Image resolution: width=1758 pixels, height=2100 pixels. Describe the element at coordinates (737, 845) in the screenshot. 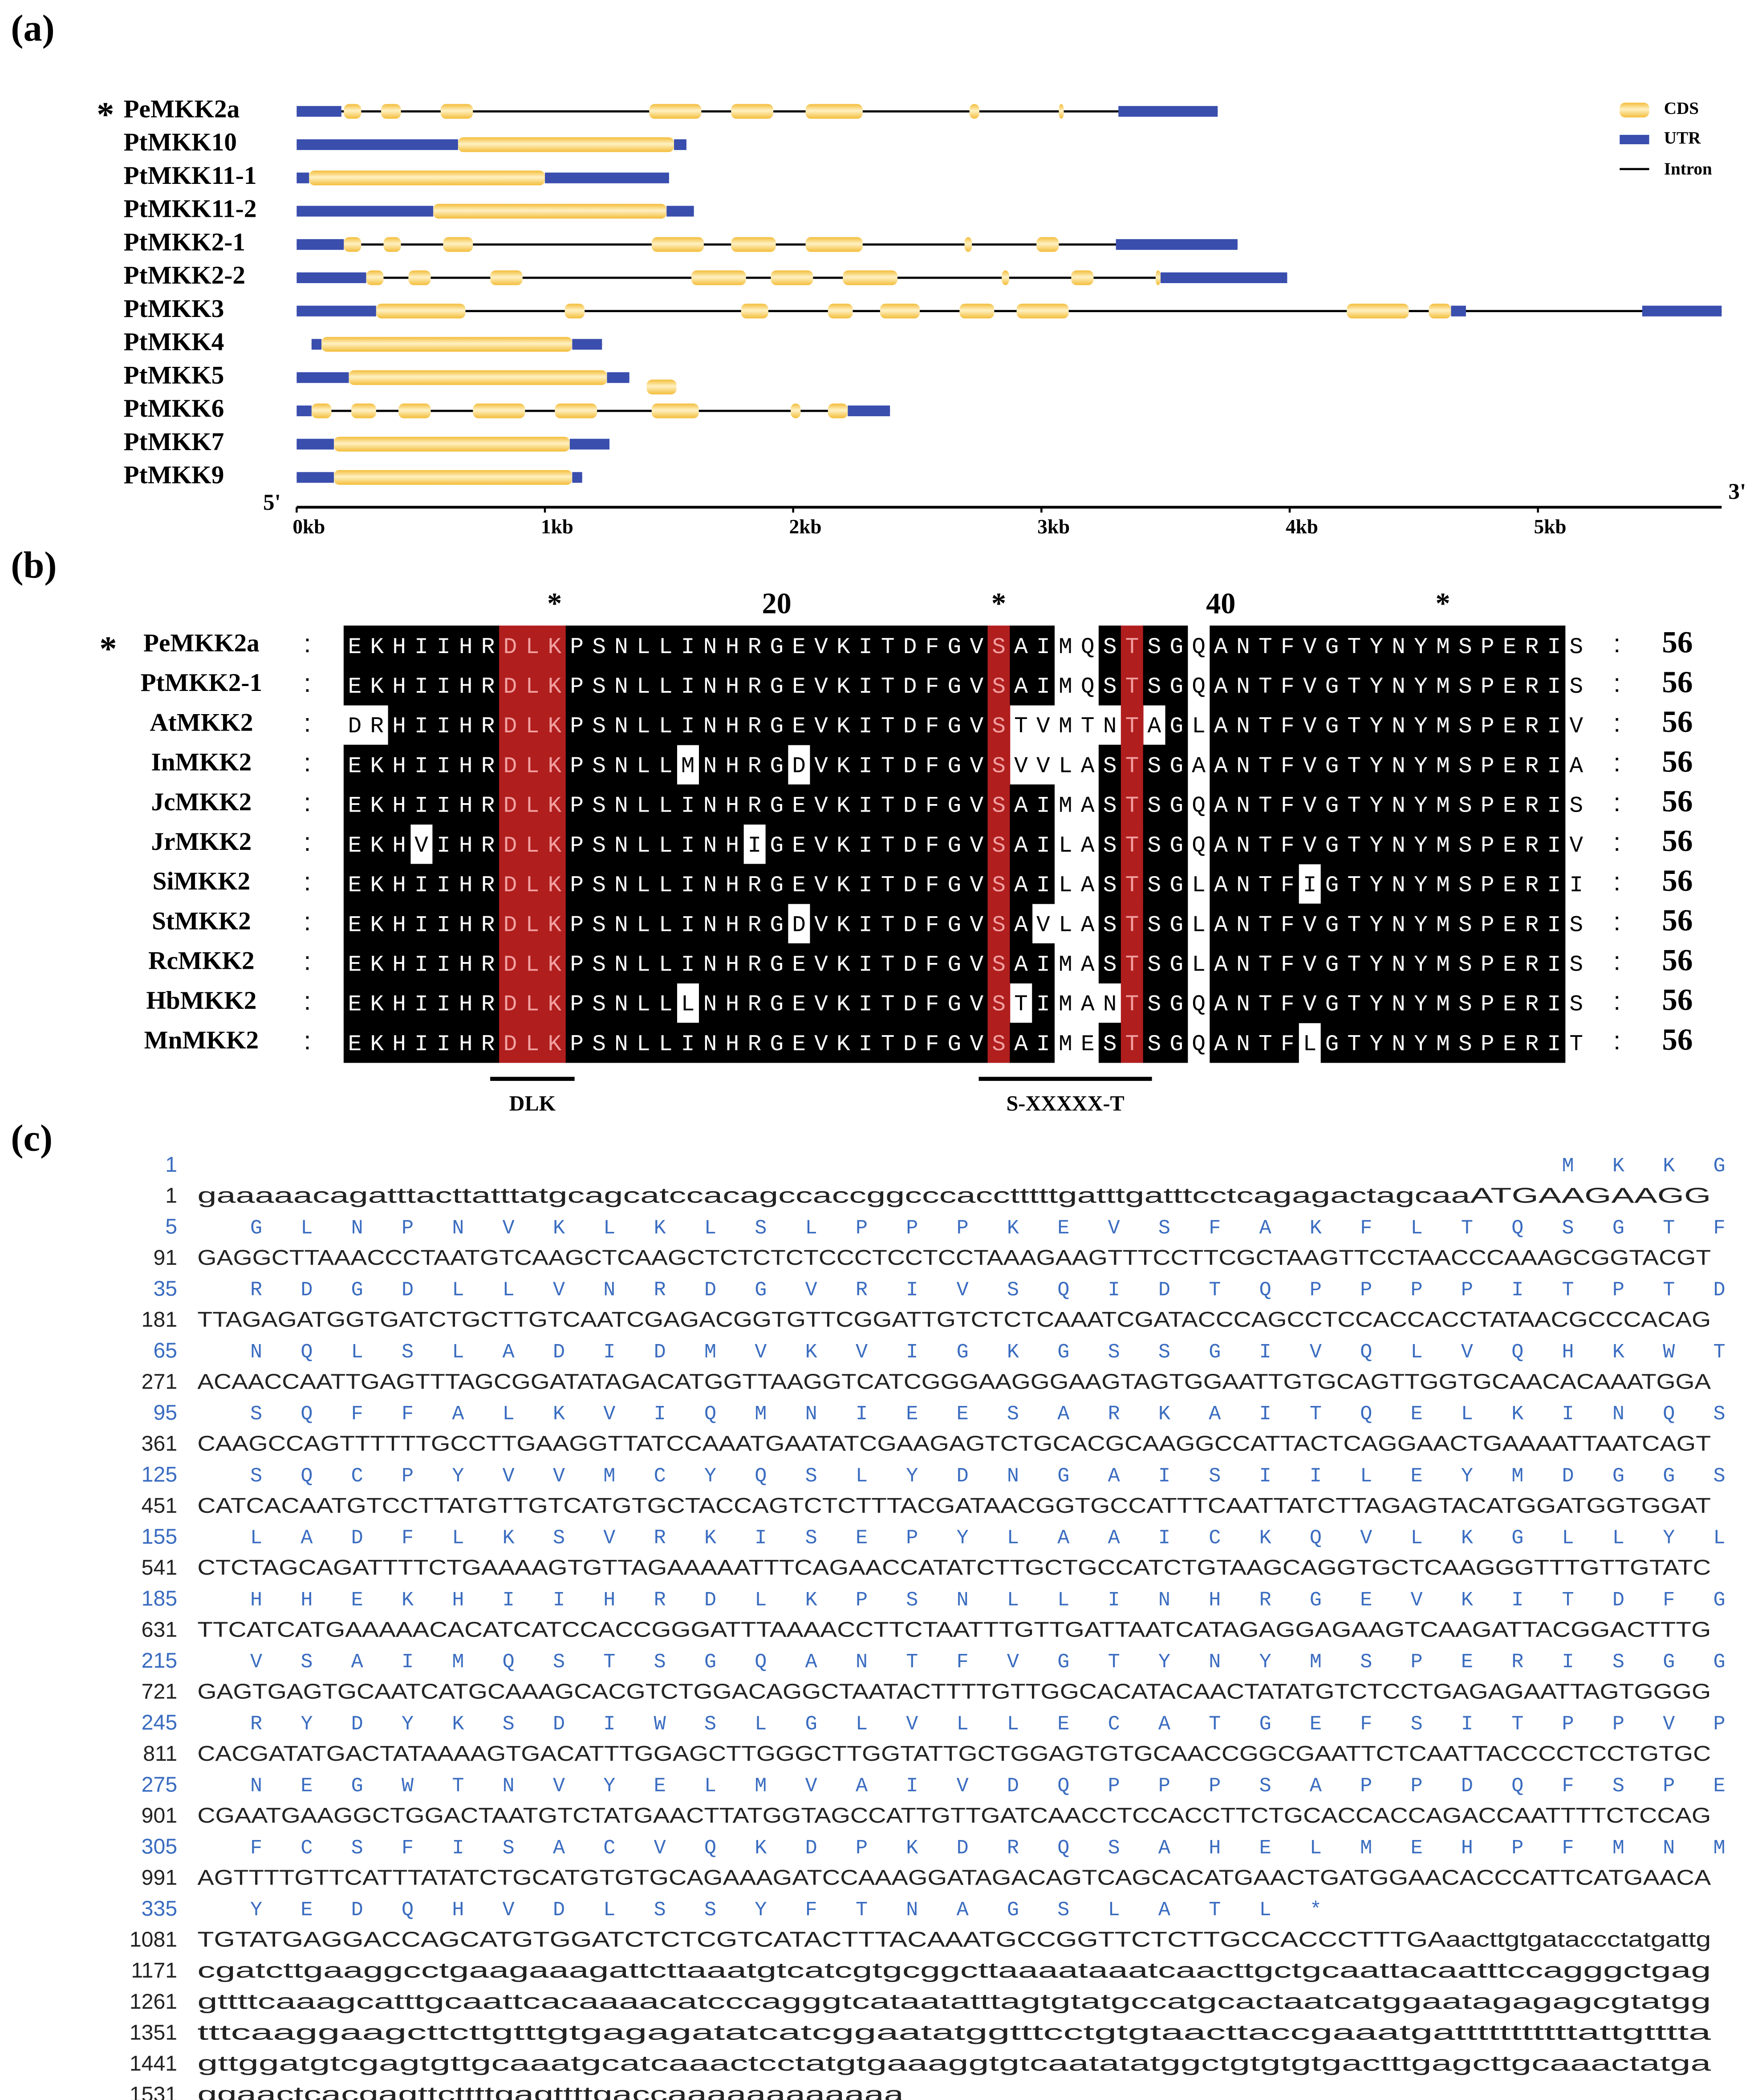

I see `residue: H` at that location.